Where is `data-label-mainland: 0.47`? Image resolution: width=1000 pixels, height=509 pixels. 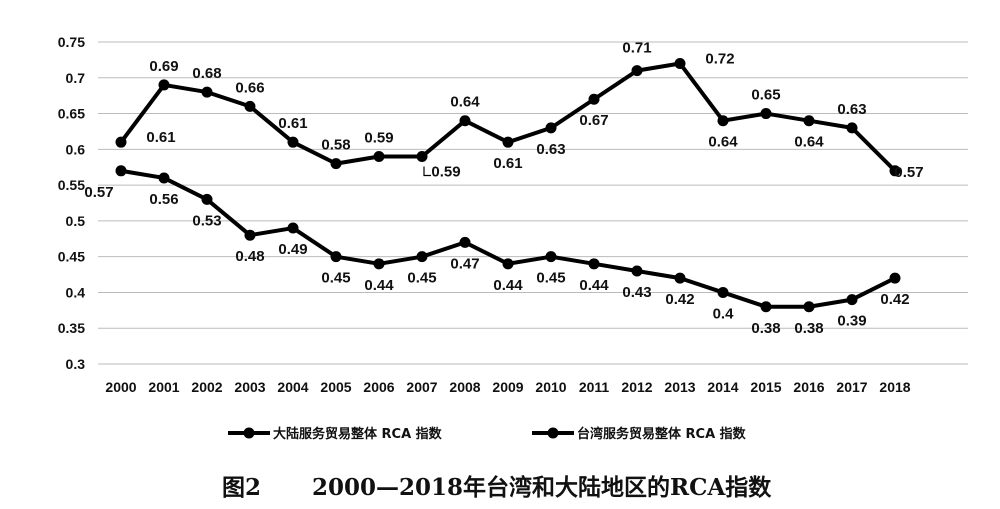
data-label-mainland: 0.47 is located at coordinates (464, 263).